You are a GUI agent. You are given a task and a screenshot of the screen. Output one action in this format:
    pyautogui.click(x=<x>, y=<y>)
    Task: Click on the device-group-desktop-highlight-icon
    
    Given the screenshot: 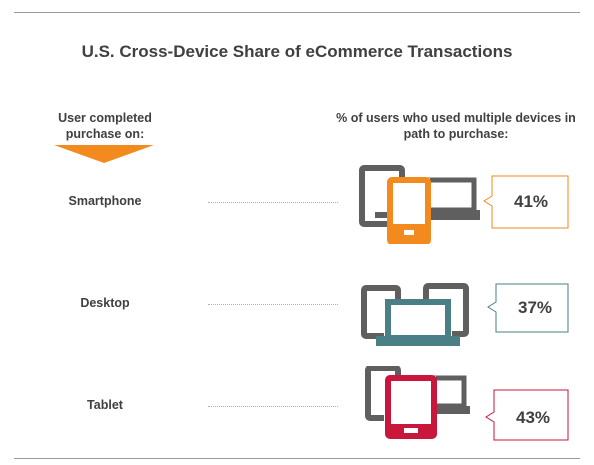 What is the action you would take?
    pyautogui.click(x=415, y=314)
    